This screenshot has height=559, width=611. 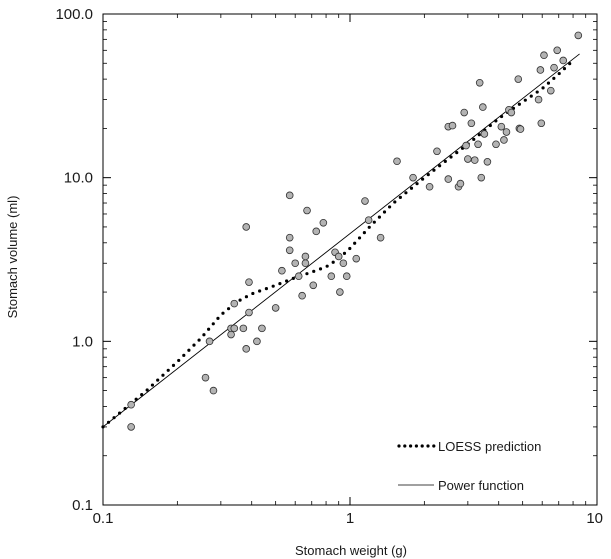 I want to click on y-tick-label: 1.0, so click(x=82, y=341).